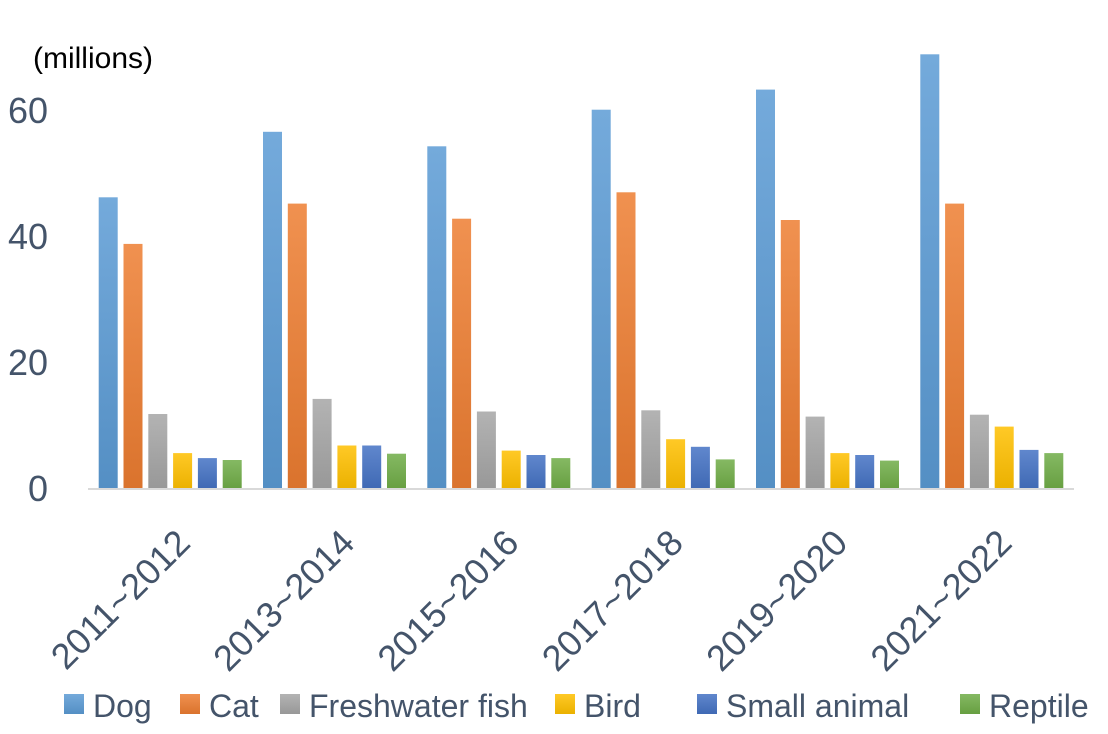 This screenshot has width=1108, height=734. Describe the element at coordinates (817, 706) in the screenshot. I see `legend-label-small-animal: Small animal` at that location.